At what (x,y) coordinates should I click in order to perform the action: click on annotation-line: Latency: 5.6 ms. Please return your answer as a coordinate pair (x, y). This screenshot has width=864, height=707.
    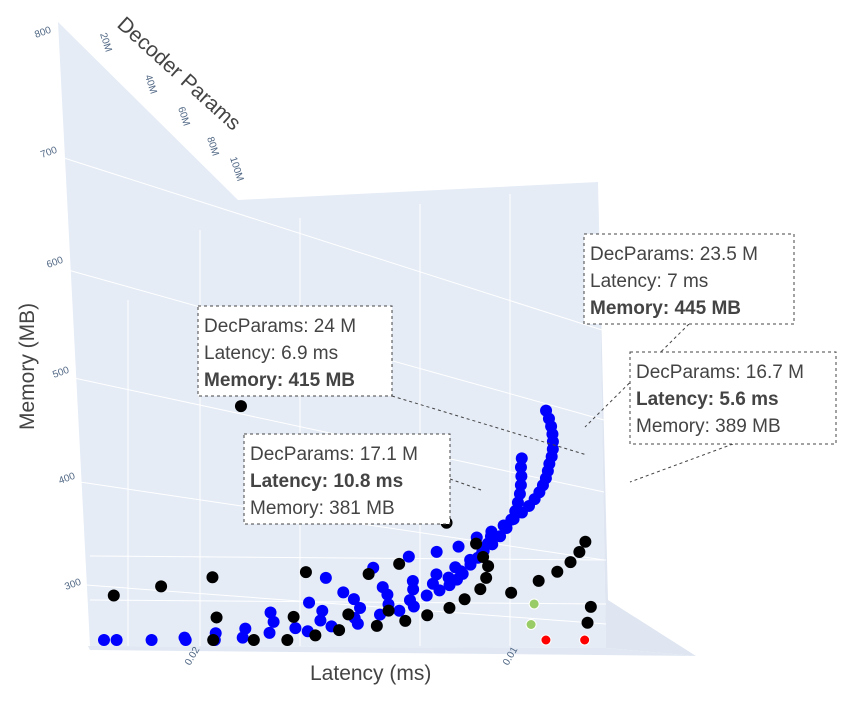
    Looking at the image, I should click on (707, 399).